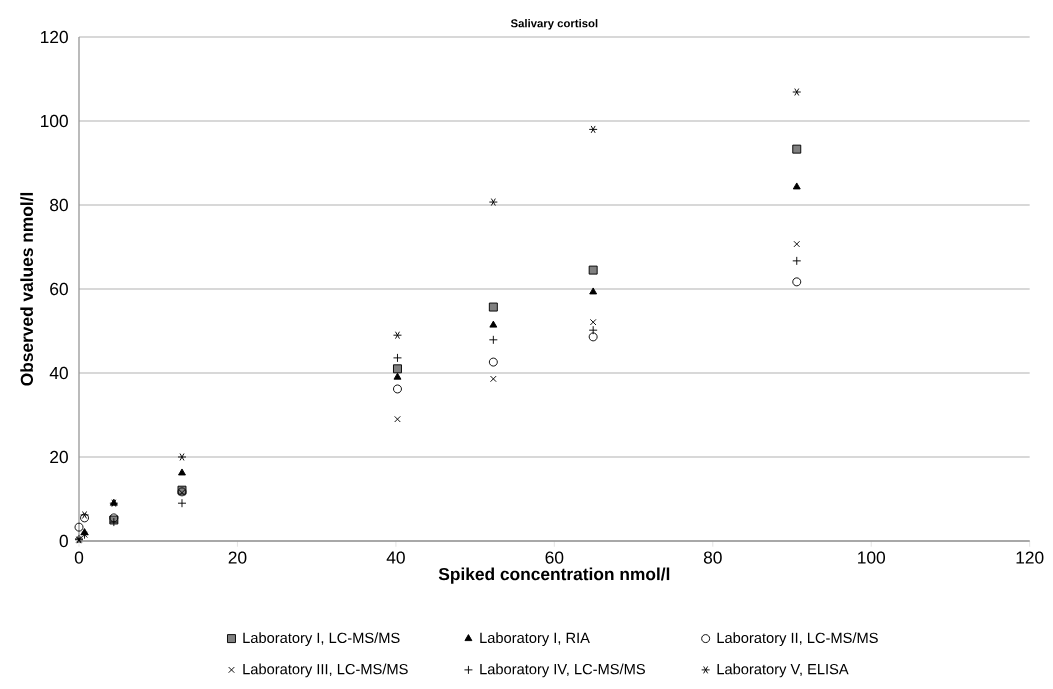 The height and width of the screenshot is (689, 1053). What do you see at coordinates (54, 37) in the screenshot?
I see `y-tick-label: 120` at bounding box center [54, 37].